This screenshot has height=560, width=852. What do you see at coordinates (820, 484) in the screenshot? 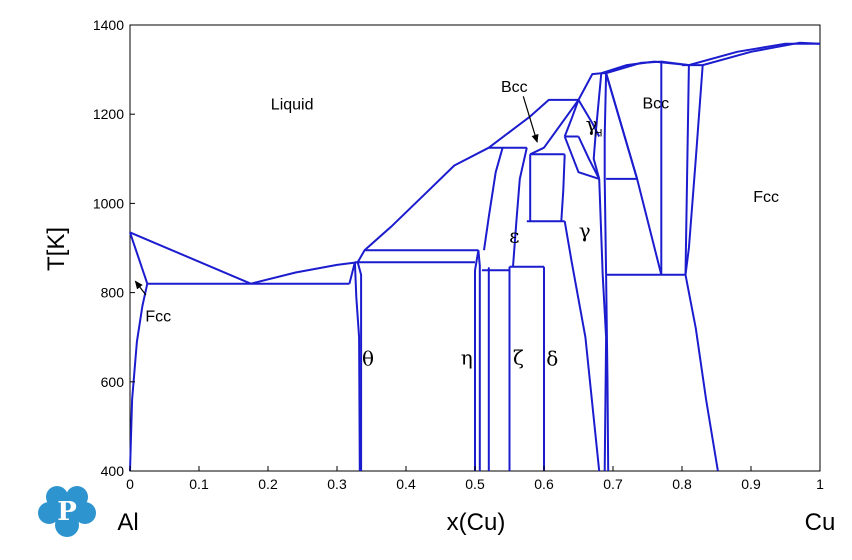
I see `x-tick-label: 1` at bounding box center [820, 484].